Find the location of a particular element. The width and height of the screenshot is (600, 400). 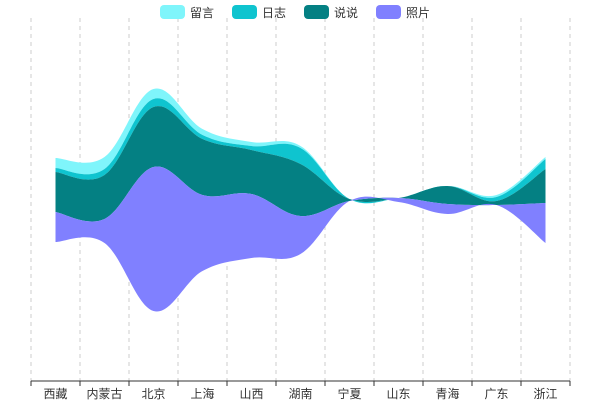

x-tick-label: 浙江 is located at coordinates (545, 393).